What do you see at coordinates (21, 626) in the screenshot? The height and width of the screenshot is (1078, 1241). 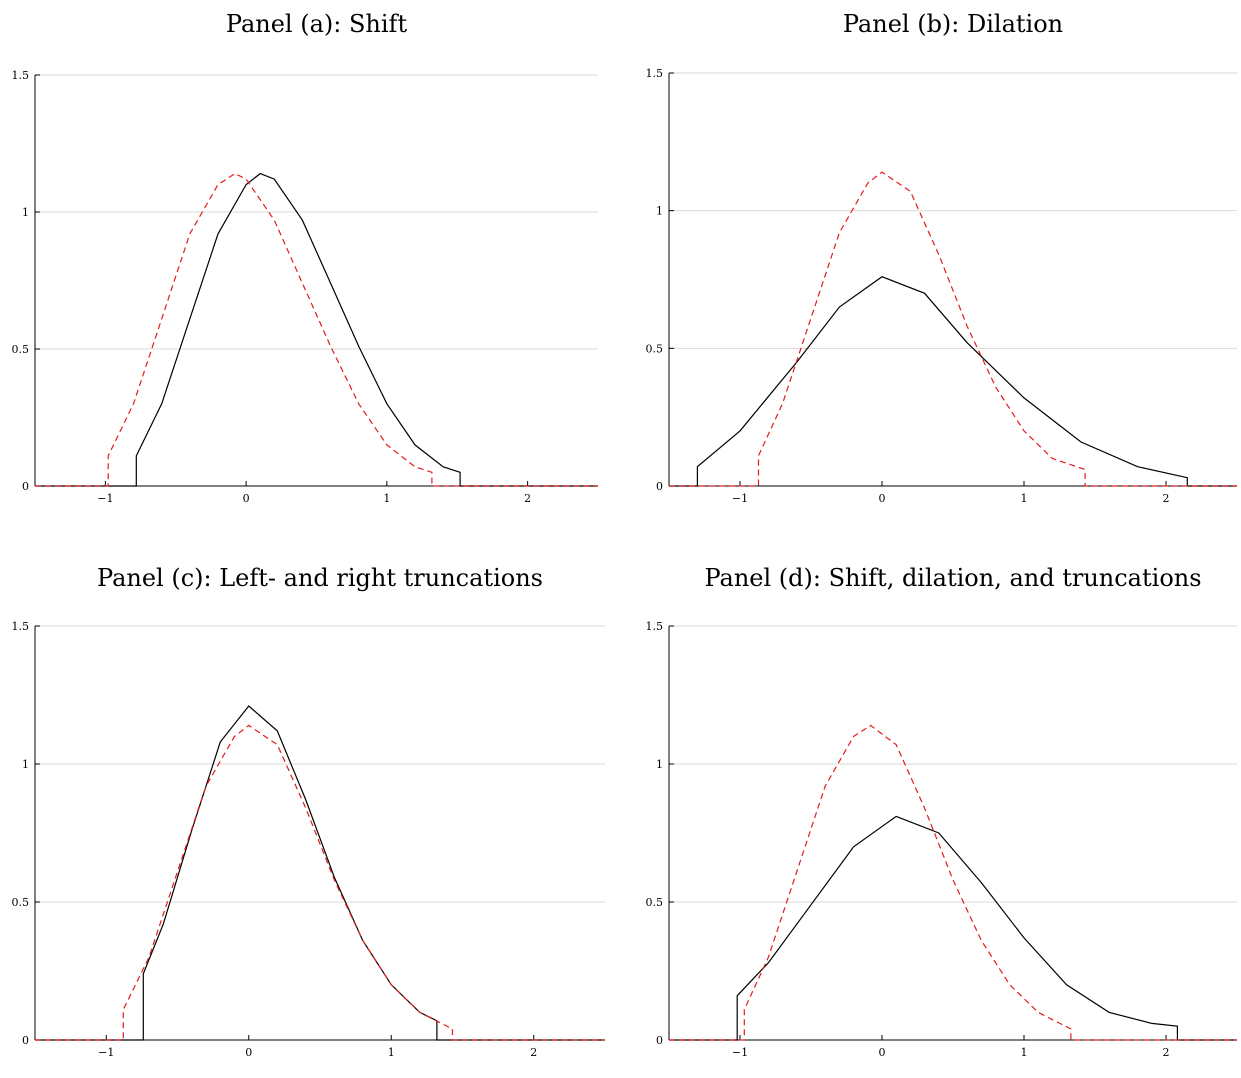 I see `panel-c-y-tick-label: 1.5` at bounding box center [21, 626].